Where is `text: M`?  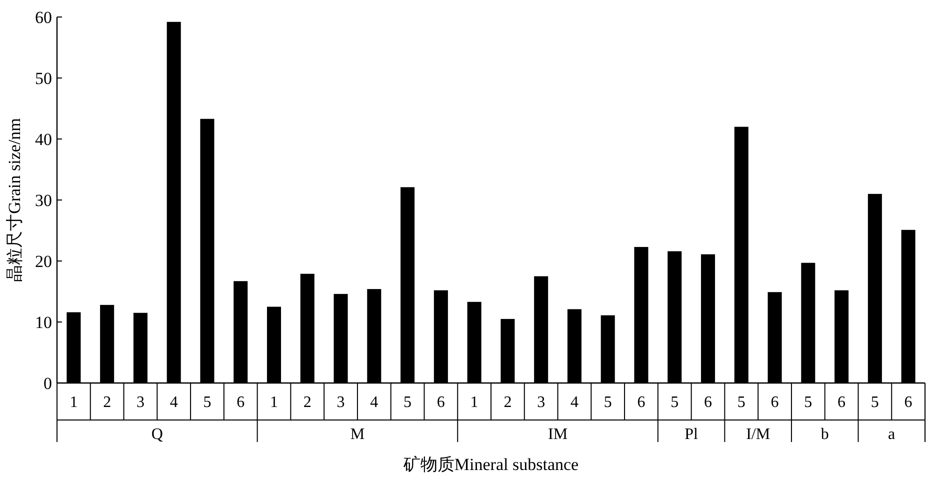 text: M is located at coordinates (357, 434).